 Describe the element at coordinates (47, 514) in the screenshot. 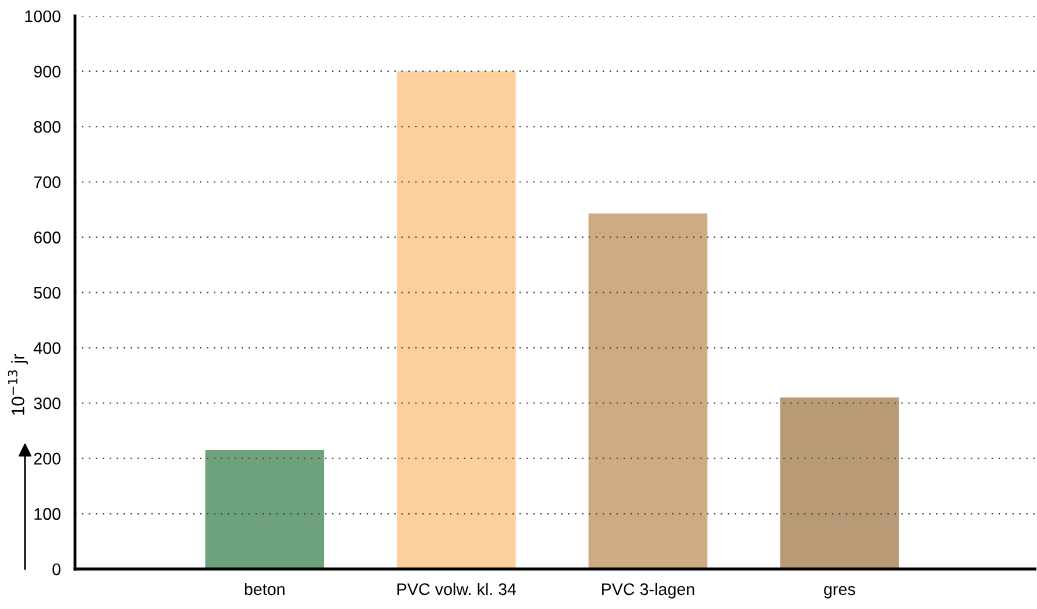

I see `y-tick-label: 100` at that location.